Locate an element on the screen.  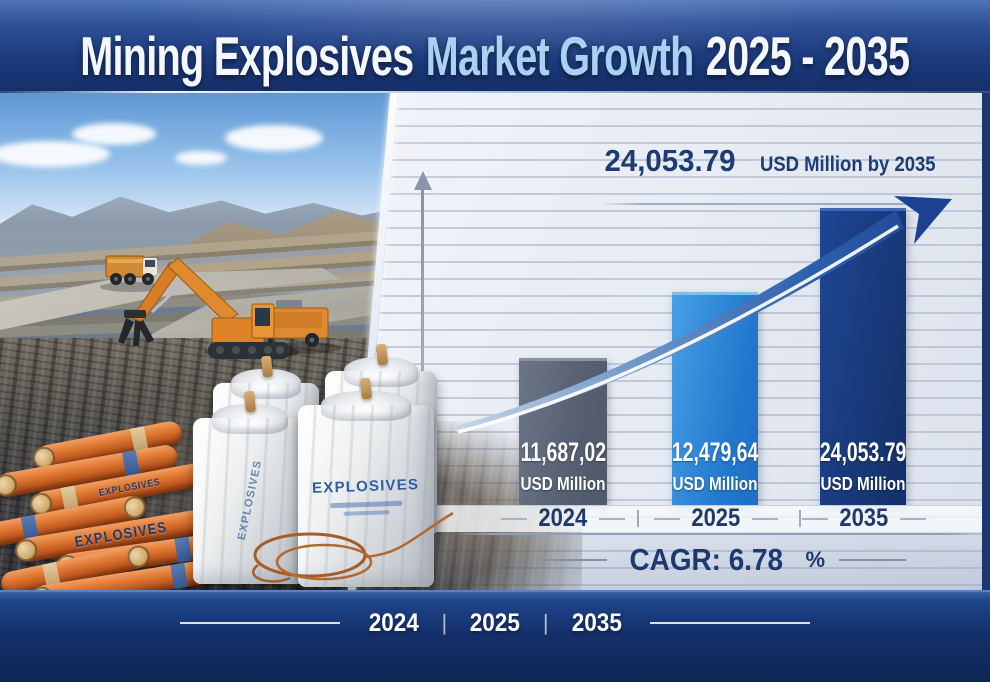
rocky-foreground is located at coordinates (199, 464).